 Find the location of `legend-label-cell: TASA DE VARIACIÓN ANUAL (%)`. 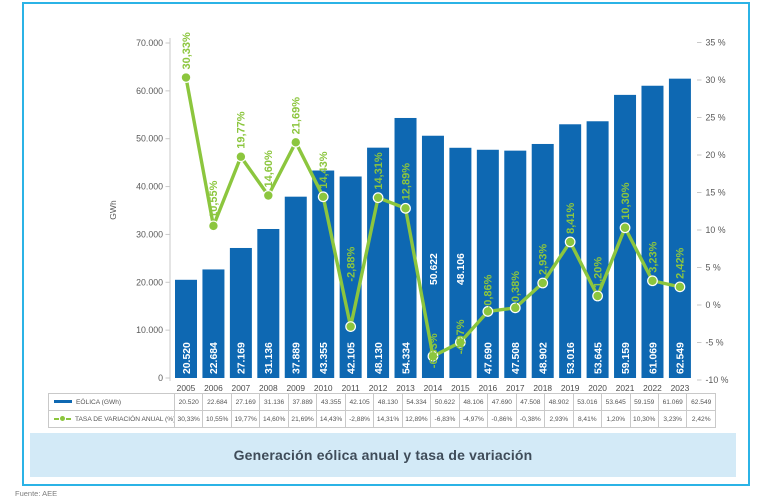

legend-label-cell: TASA DE VARIACIÓN ANUAL (%) is located at coordinates (111, 419).